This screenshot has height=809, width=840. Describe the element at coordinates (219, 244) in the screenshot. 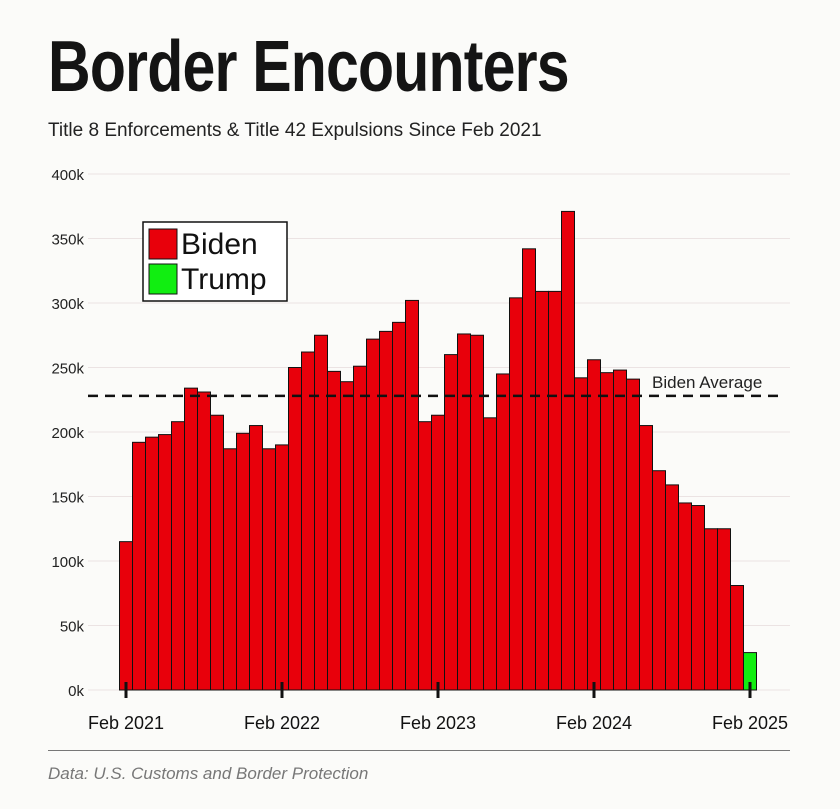

I see `legend-label: Biden` at that location.